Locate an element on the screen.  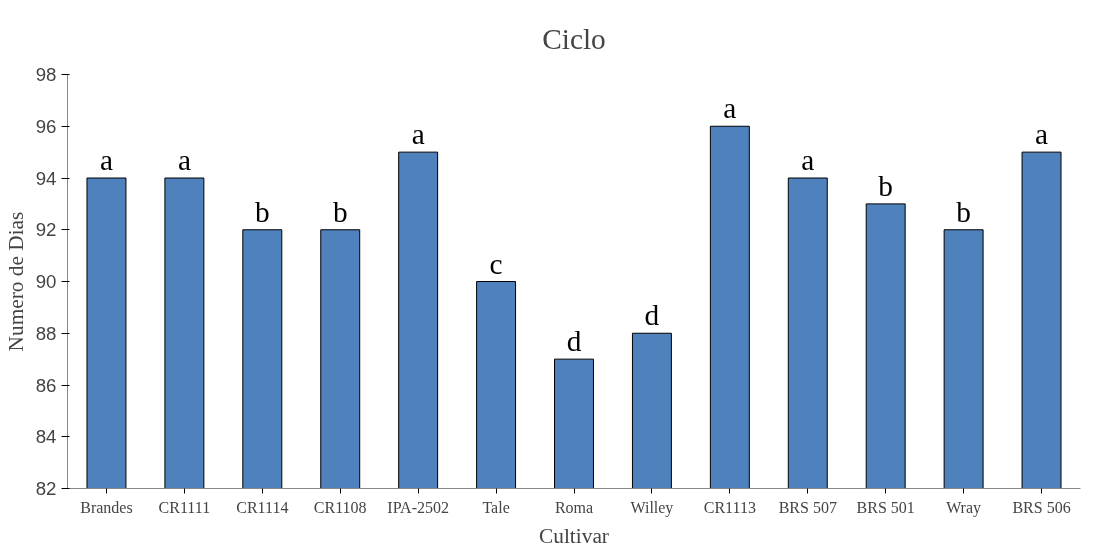
y-tick-label: 88 is located at coordinates (46, 333).